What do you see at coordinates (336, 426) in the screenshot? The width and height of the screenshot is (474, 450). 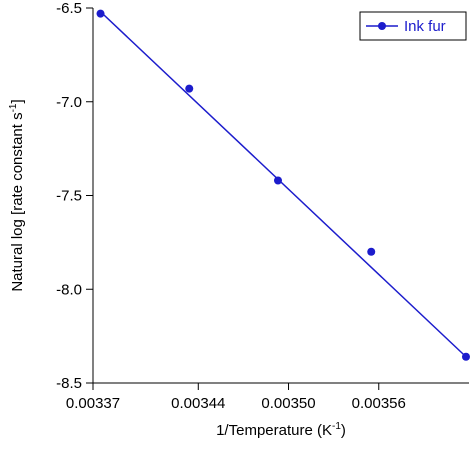 I see `x_label-sup: -1` at bounding box center [336, 426].